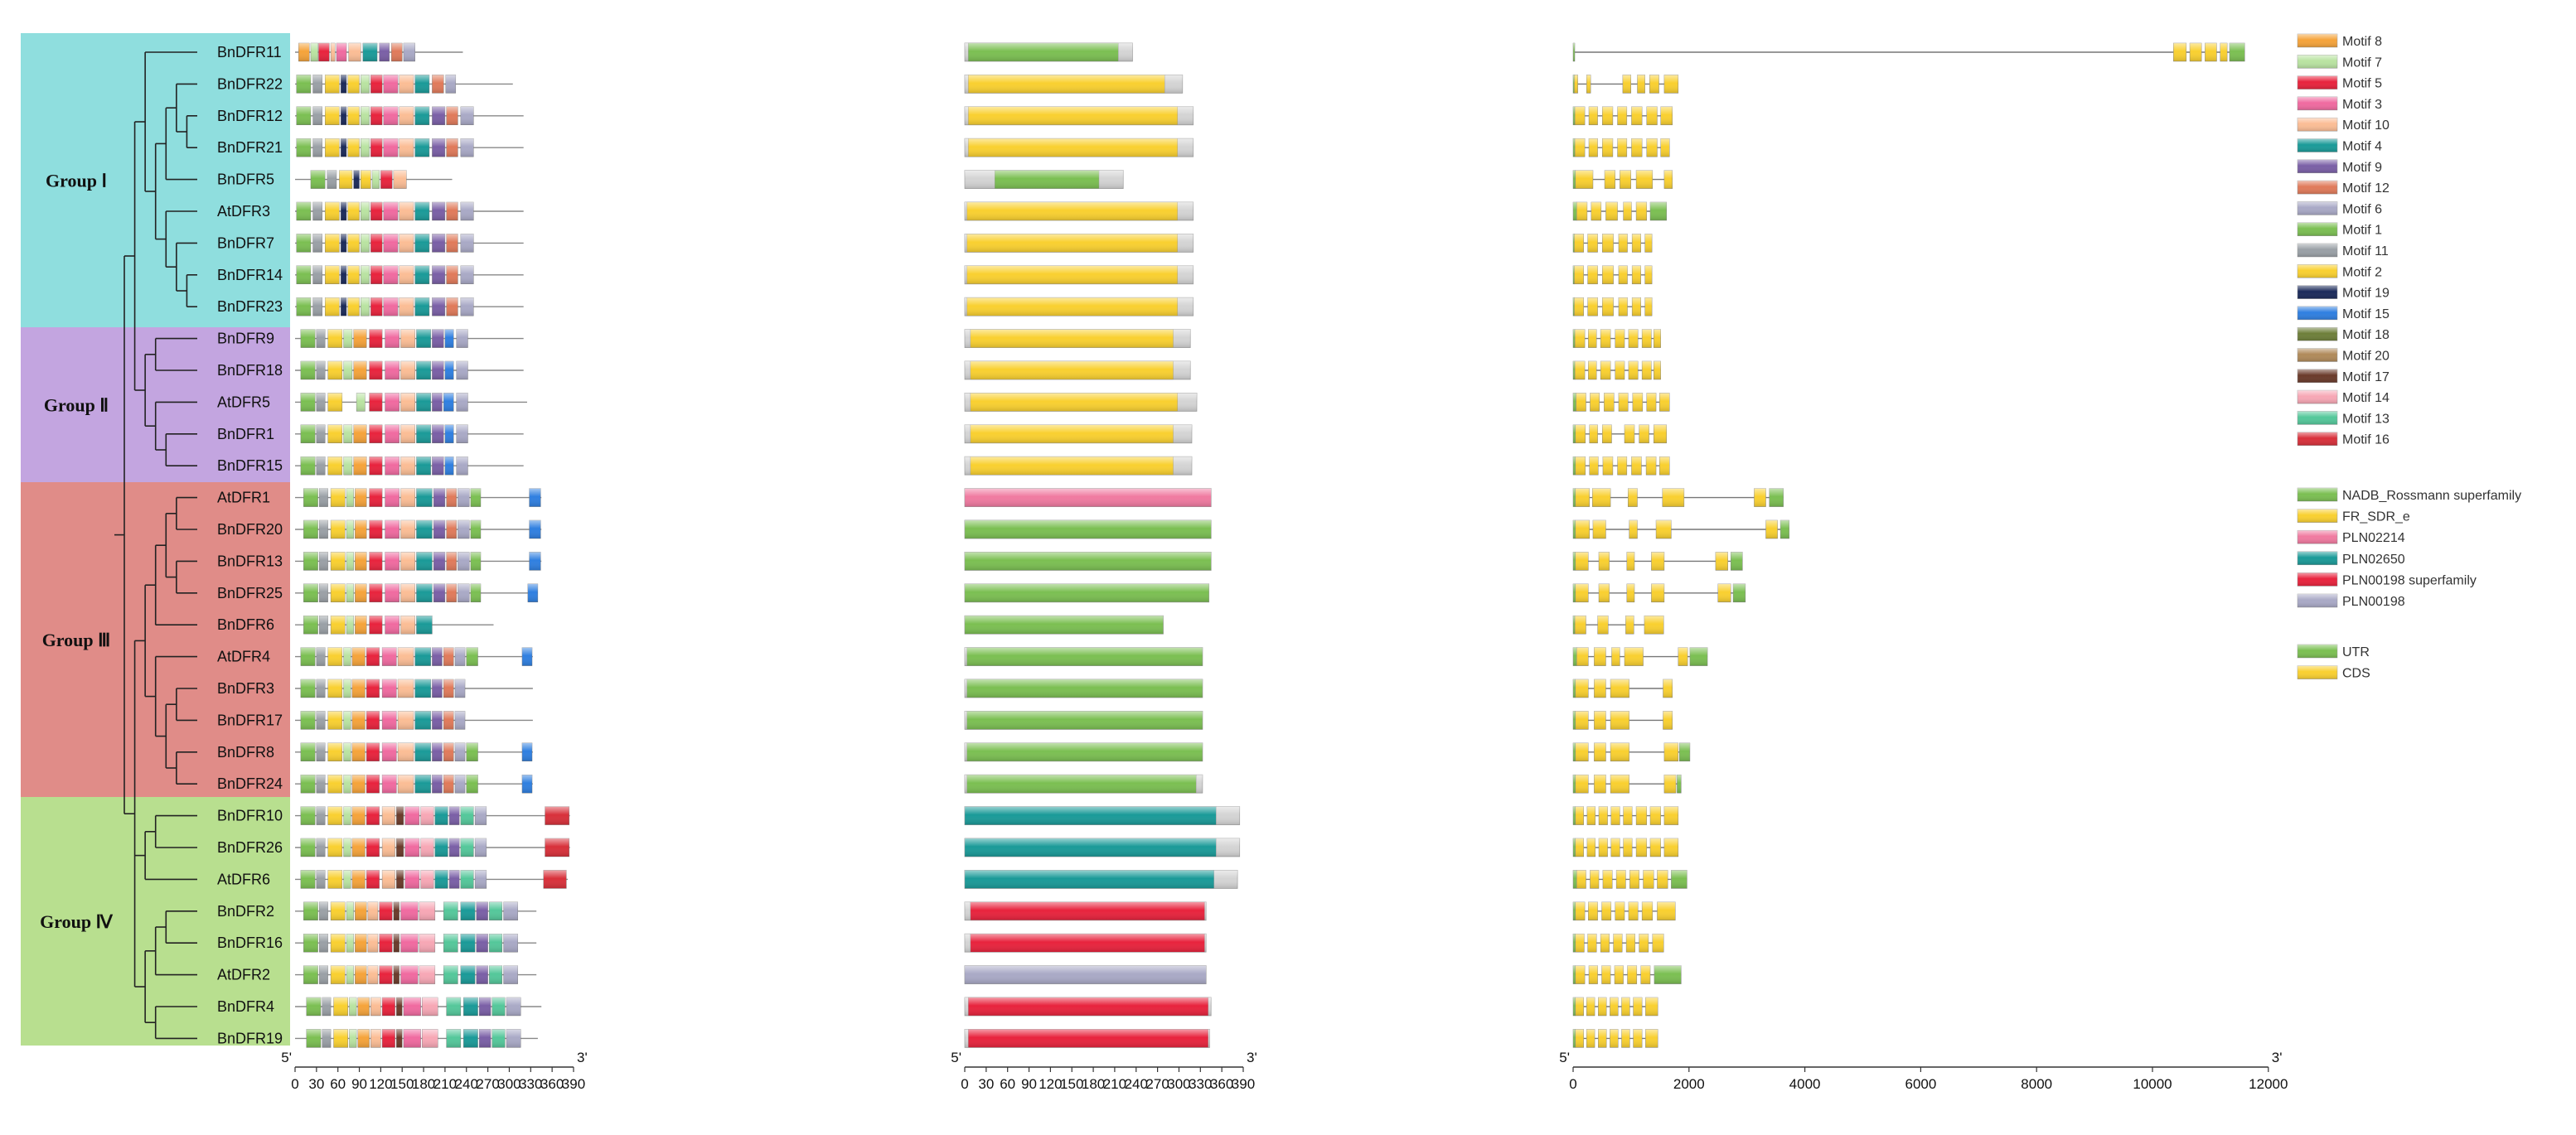 Image resolution: width=2576 pixels, height=1135 pixels. What do you see at coordinates (432, 545) in the screenshot?
I see `motif-panel` at bounding box center [432, 545].